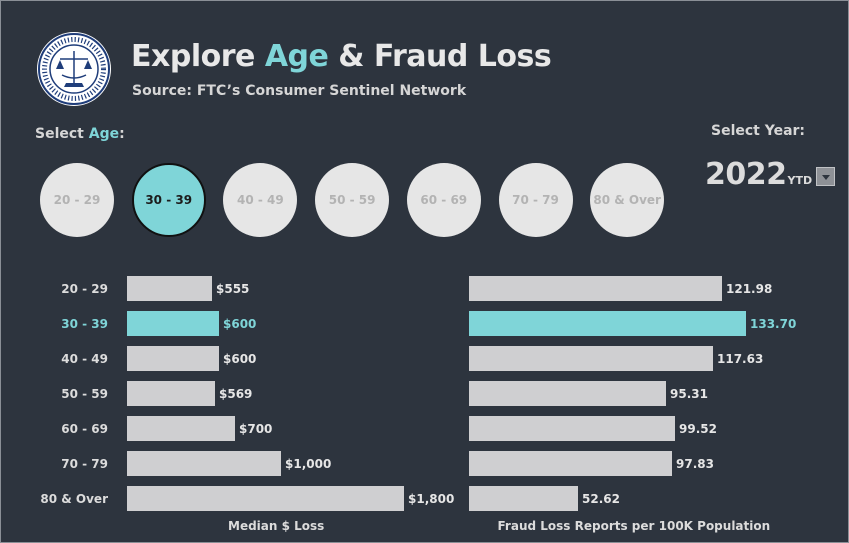 The height and width of the screenshot is (543, 849). Describe the element at coordinates (759, 174) in the screenshot. I see `year-value: 2022YTD` at that location.